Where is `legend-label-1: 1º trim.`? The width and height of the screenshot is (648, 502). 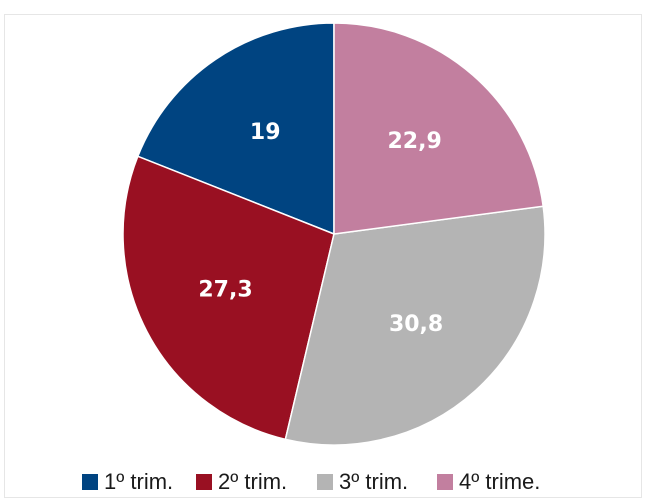 legend-label-1: 1º trim. is located at coordinates (138, 481).